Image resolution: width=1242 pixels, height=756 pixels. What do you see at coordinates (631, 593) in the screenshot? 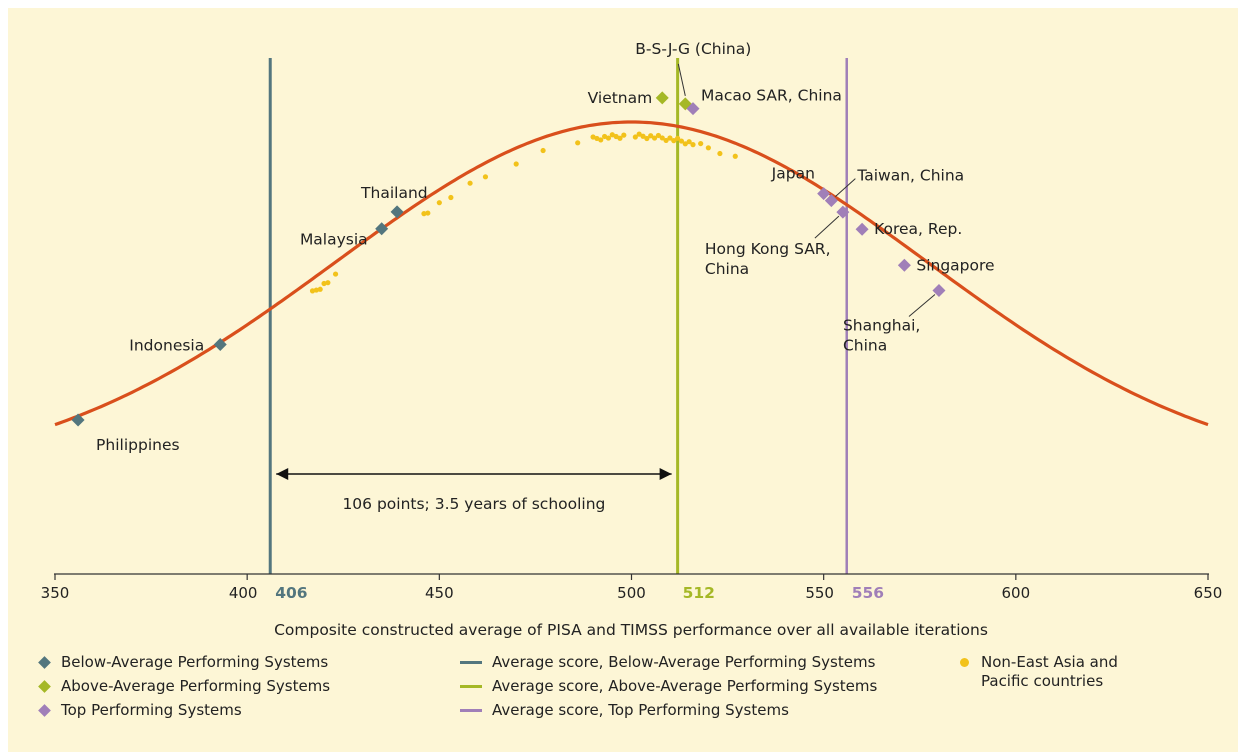
I see `x-tick-label-500: 500` at bounding box center [631, 593].